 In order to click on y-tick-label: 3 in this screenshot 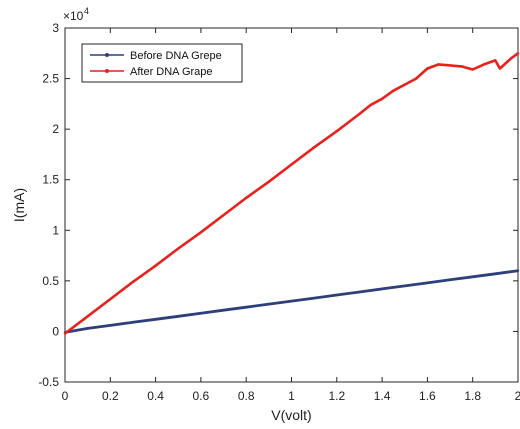, I will do `click(55, 28)`.